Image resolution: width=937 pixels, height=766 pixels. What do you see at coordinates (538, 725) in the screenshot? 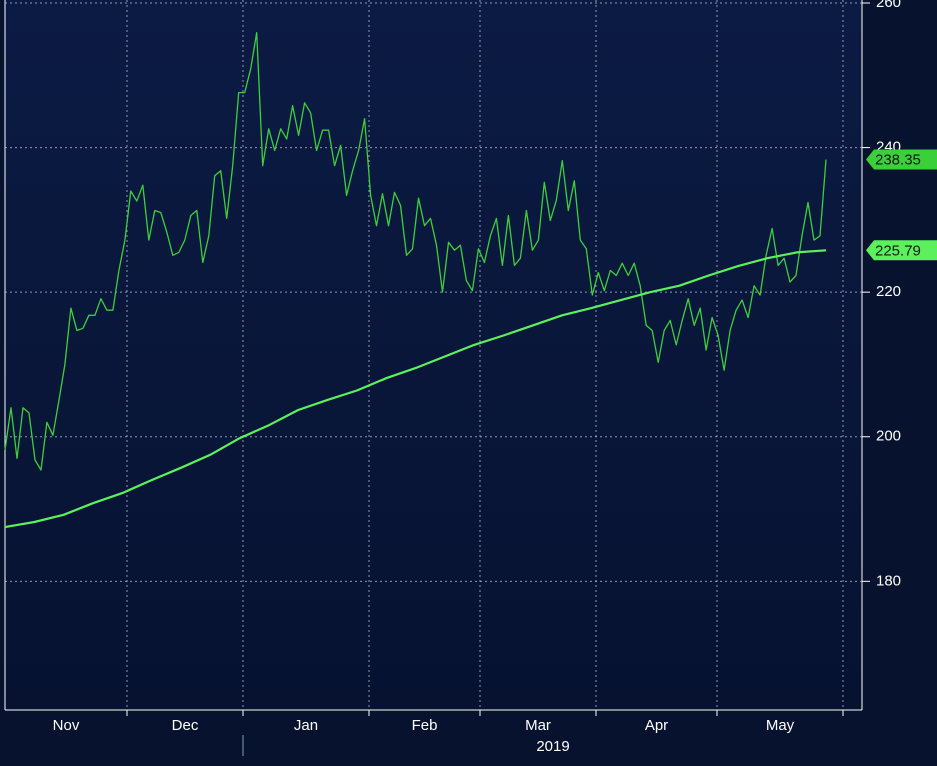
I see `x-tick-label: Mar` at bounding box center [538, 725].